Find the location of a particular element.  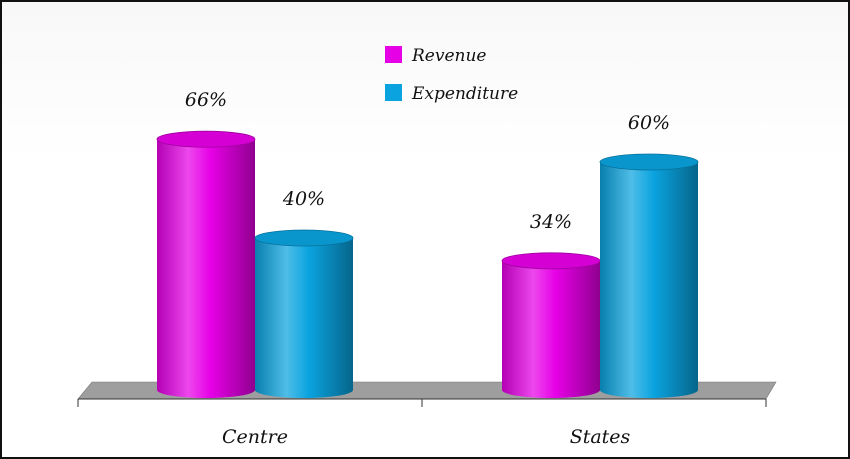

bar-revenue-centre is located at coordinates (206, 264).